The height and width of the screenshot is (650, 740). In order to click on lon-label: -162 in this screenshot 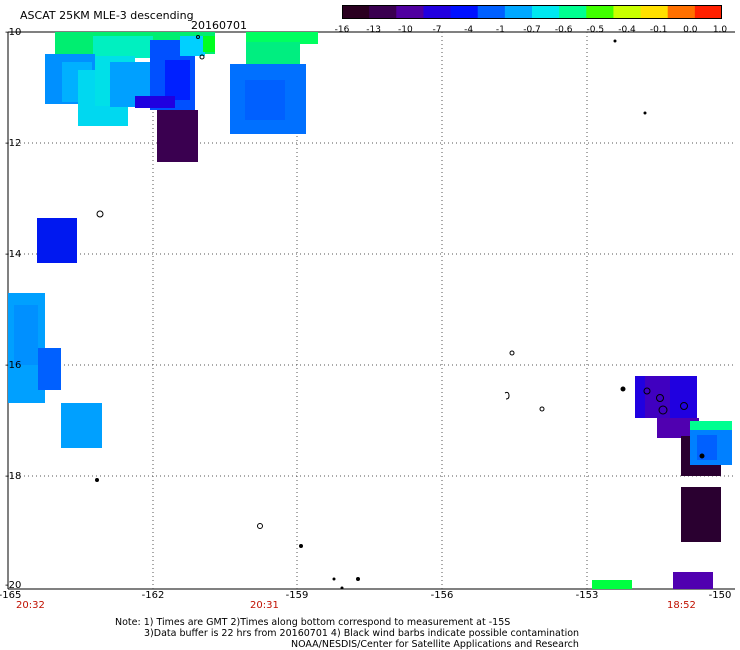, I will do `click(153, 595)`.